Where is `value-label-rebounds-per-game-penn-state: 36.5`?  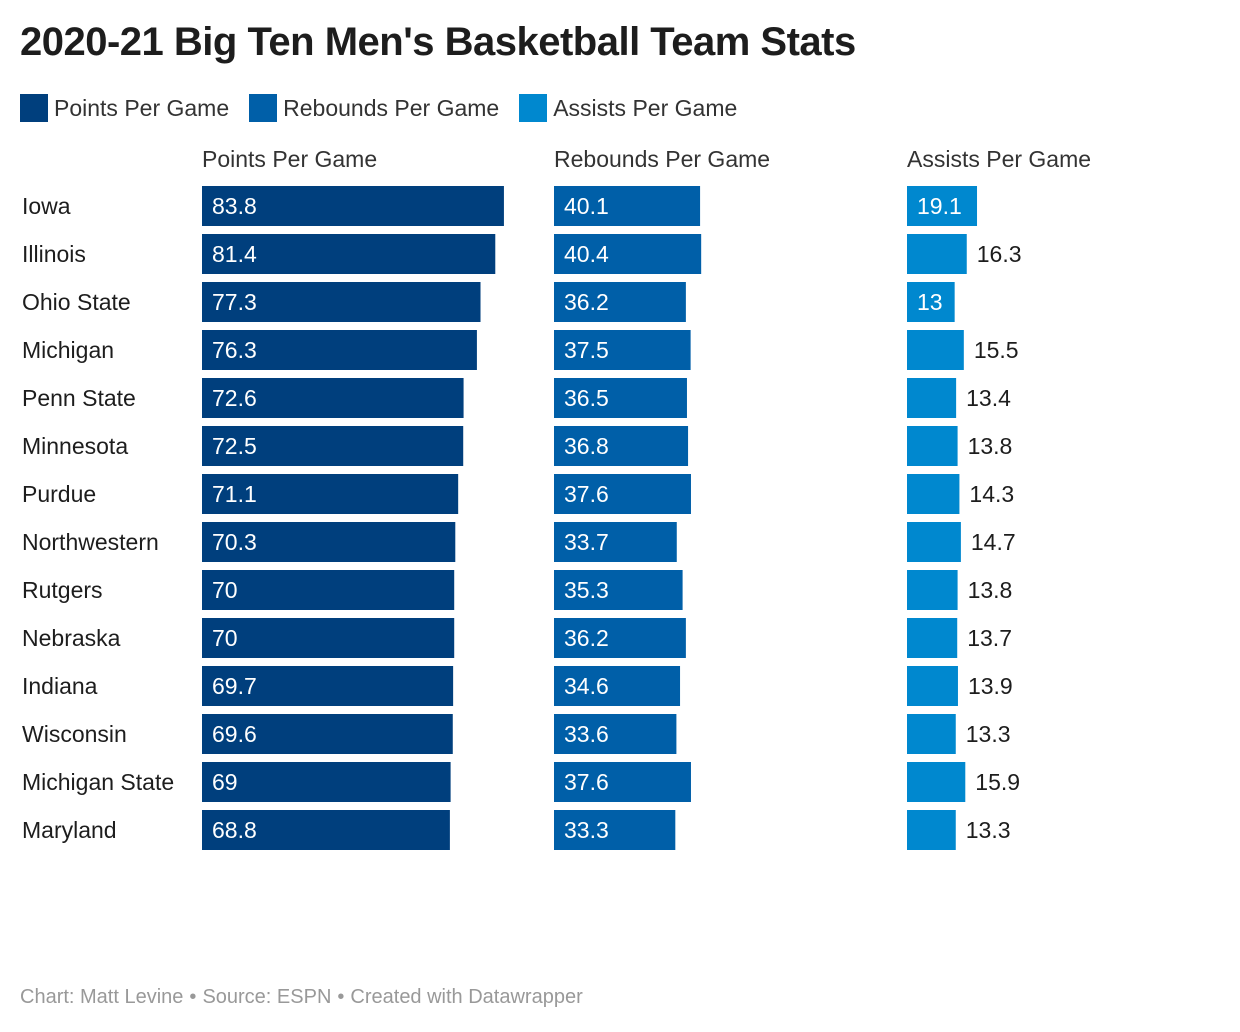 value-label-rebounds-per-game-penn-state: 36.5 is located at coordinates (586, 398).